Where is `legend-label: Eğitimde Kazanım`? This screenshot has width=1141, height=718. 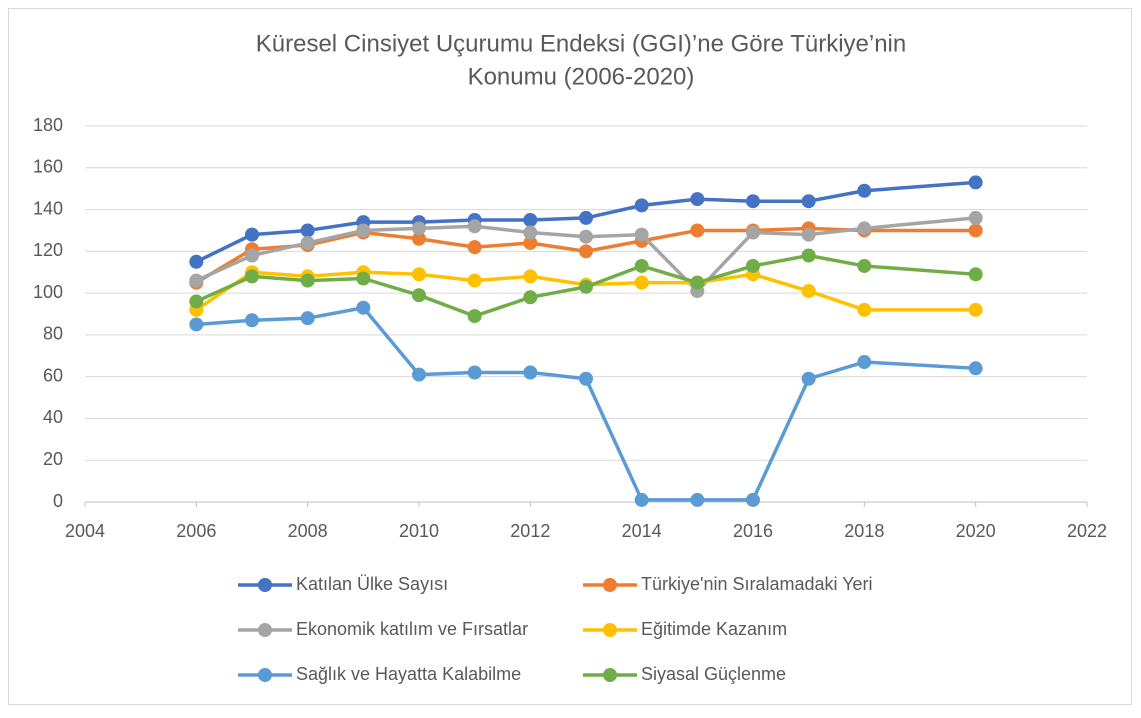
legend-label: Eğitimde Kazanım is located at coordinates (714, 629).